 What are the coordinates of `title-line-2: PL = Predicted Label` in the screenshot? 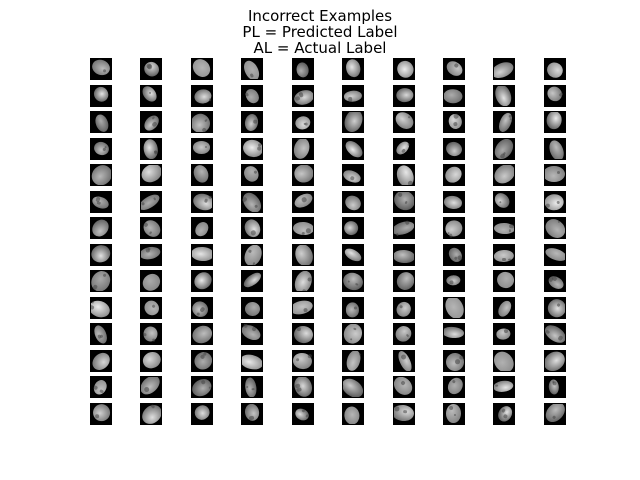 It's located at (320, 32).